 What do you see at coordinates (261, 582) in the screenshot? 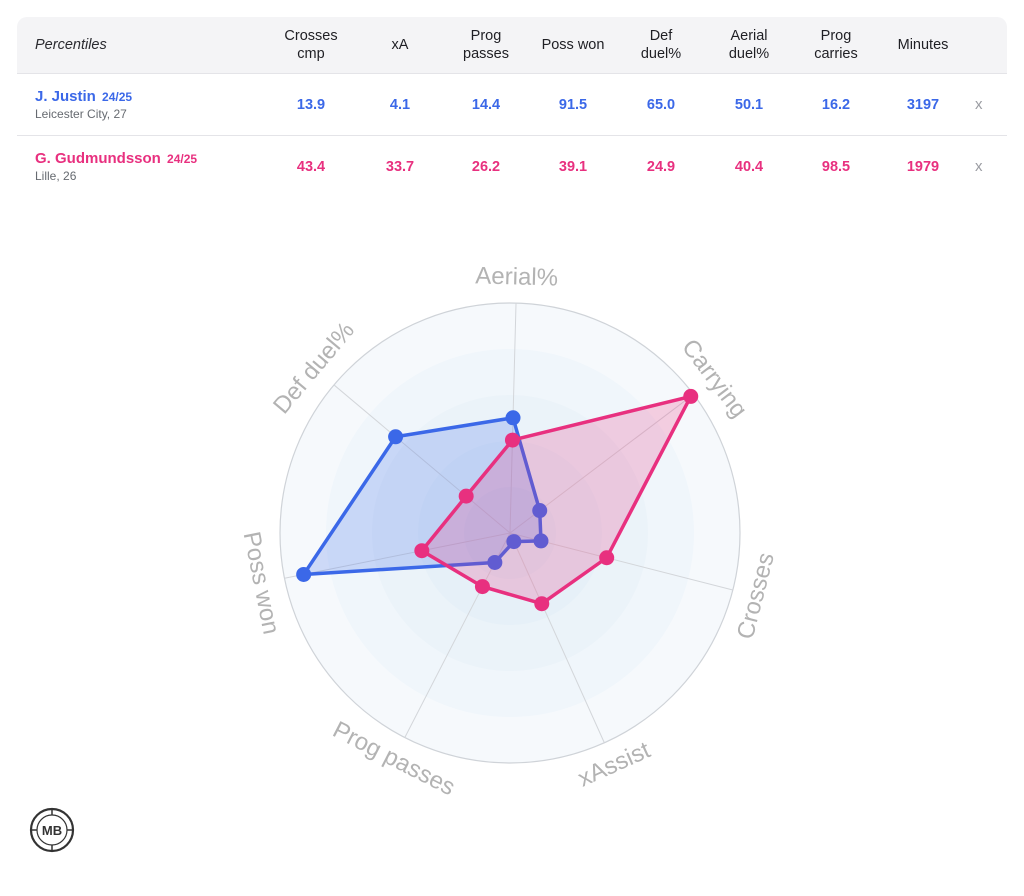
I see `axis-label: Poss won` at bounding box center [261, 582].